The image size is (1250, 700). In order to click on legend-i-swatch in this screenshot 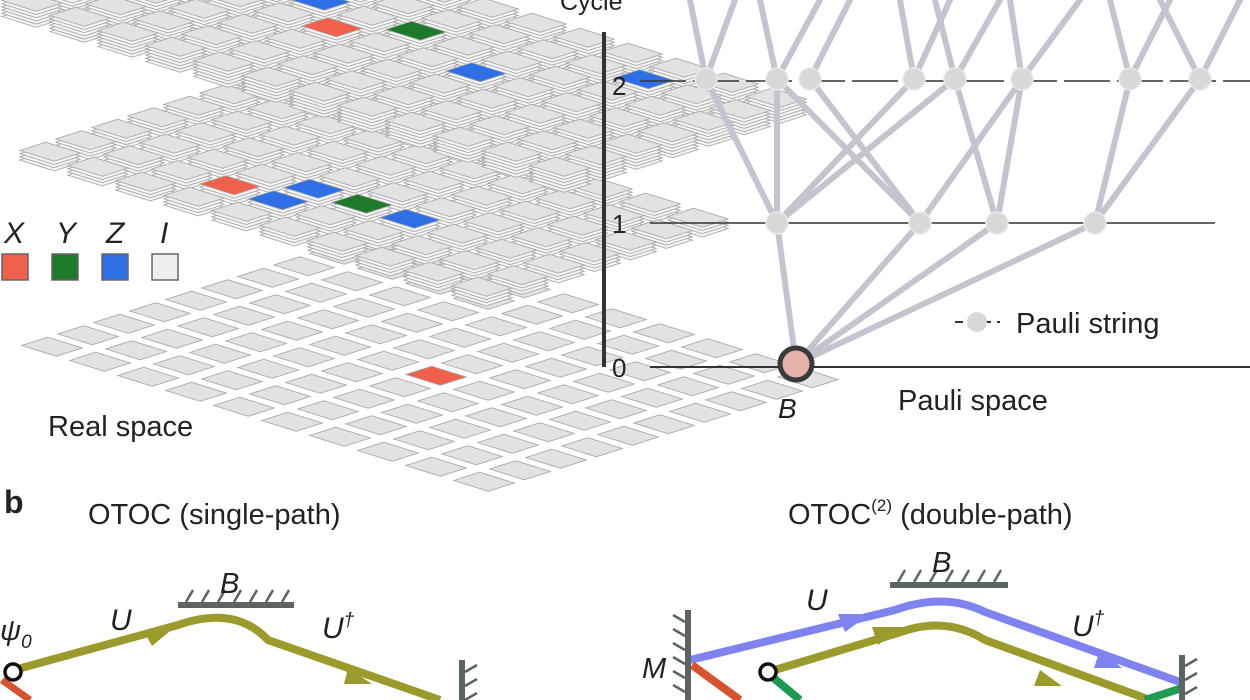, I will do `click(165, 267)`.